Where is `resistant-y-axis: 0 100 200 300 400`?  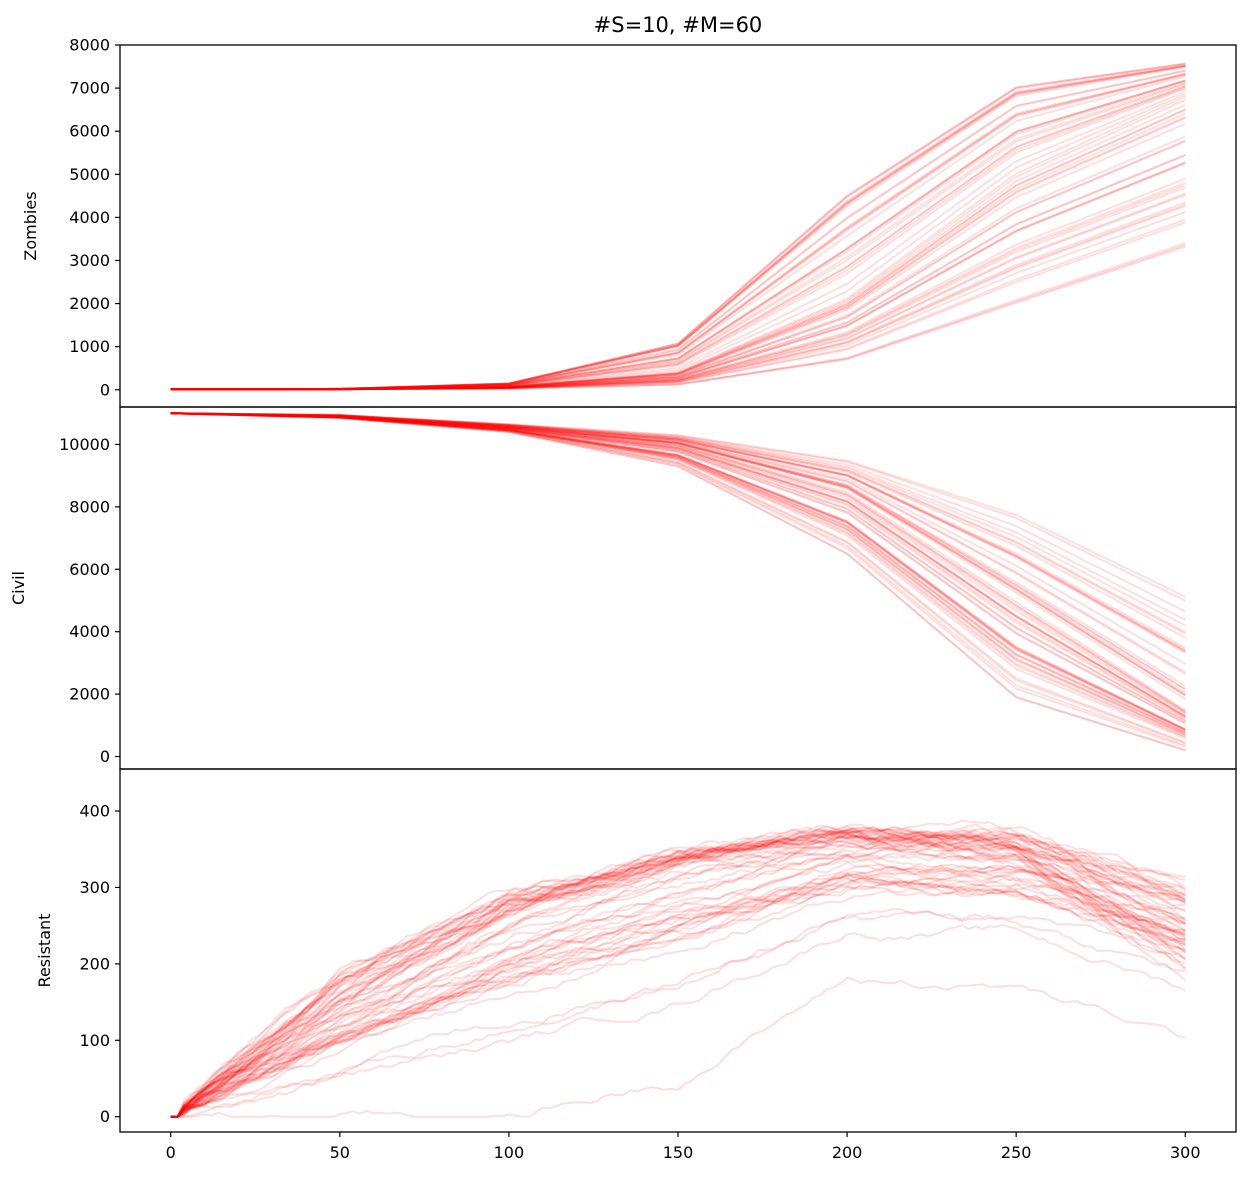 resistant-y-axis: 0 100 200 300 400 is located at coordinates (99, 964).